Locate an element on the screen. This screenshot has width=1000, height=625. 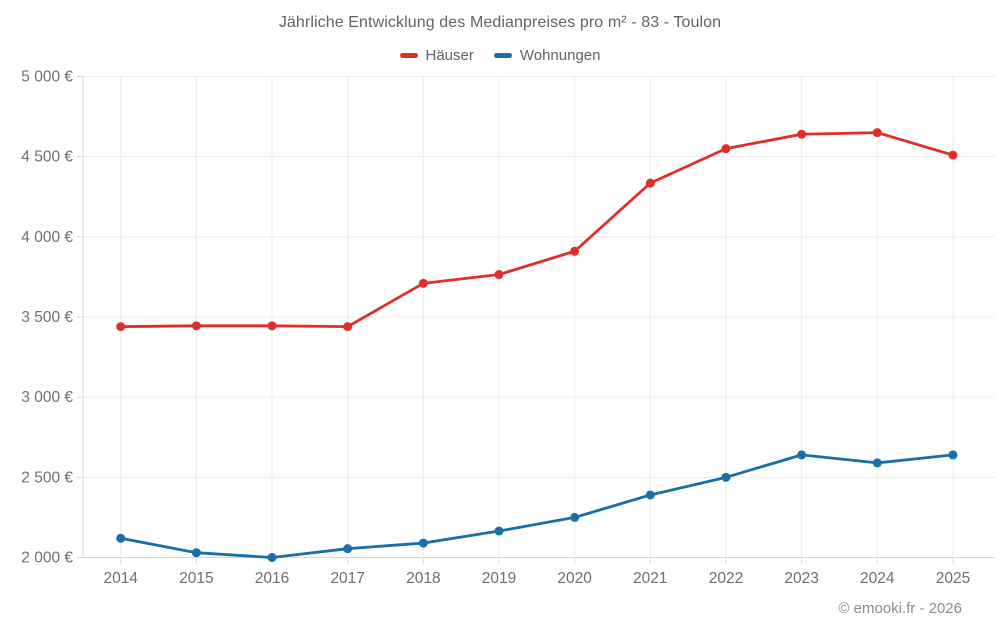
wohnungen-point-2015 is located at coordinates (196, 553).